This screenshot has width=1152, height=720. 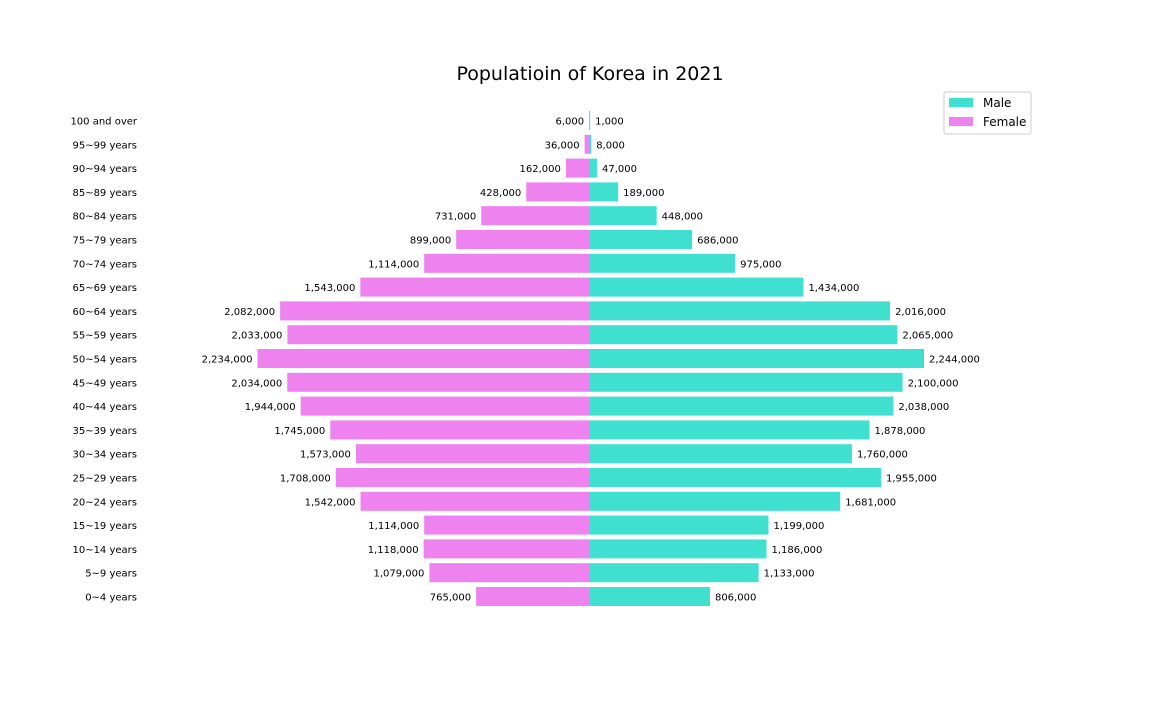 I want to click on male-value-label: 2,100,000, so click(x=933, y=383).